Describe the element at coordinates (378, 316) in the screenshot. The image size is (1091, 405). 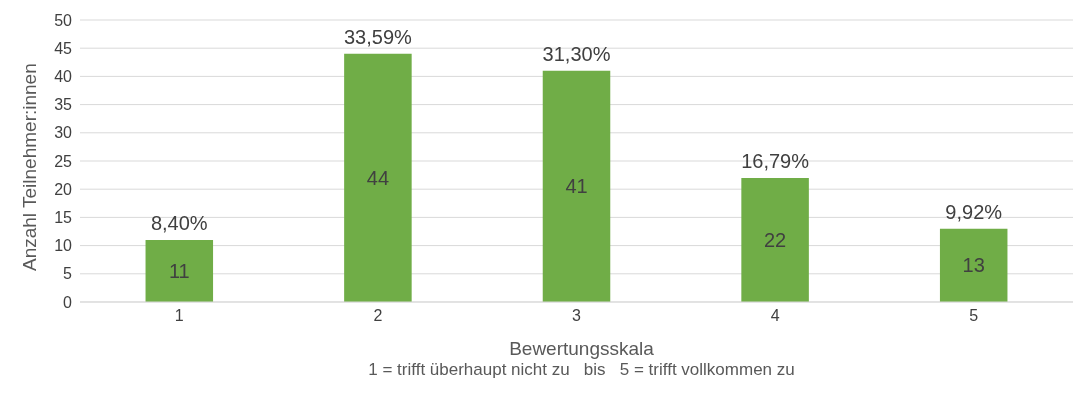
I see `x-tick-label: 2` at that location.